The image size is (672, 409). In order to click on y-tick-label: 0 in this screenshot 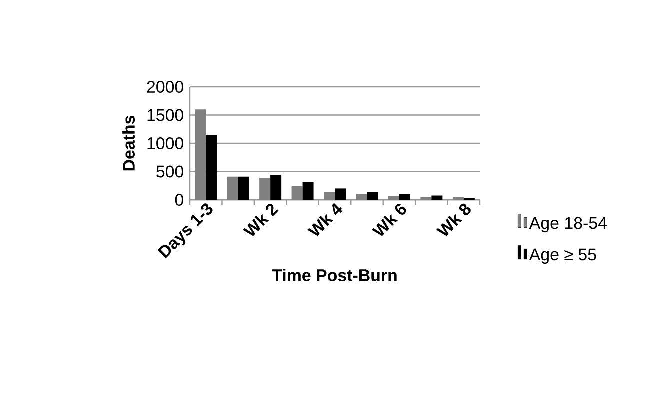, I will do `click(179, 200)`.